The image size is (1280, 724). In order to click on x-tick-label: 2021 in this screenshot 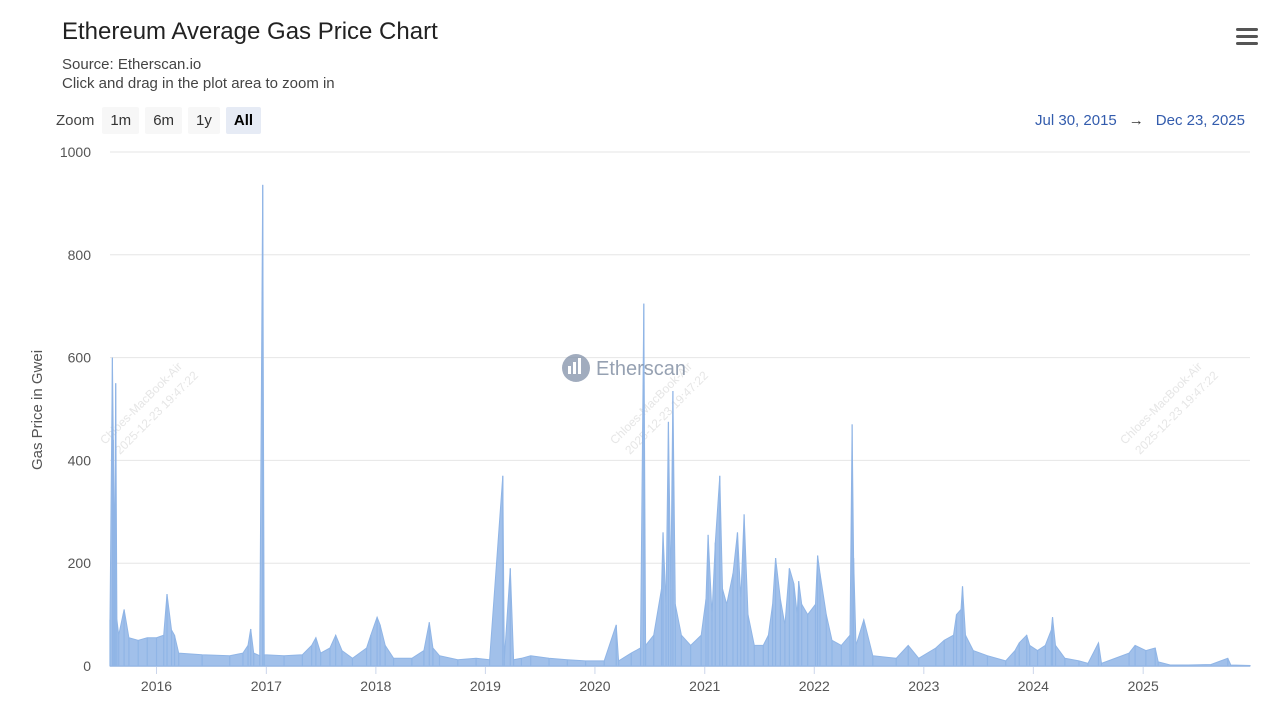, I will do `click(704, 686)`.